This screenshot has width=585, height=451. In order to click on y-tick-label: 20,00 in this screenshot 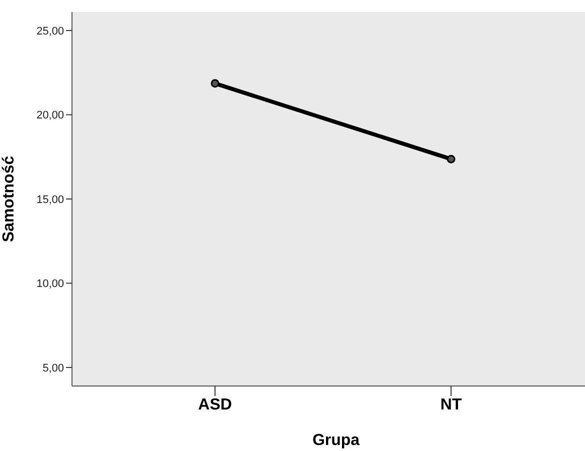, I will do `click(50, 116)`.